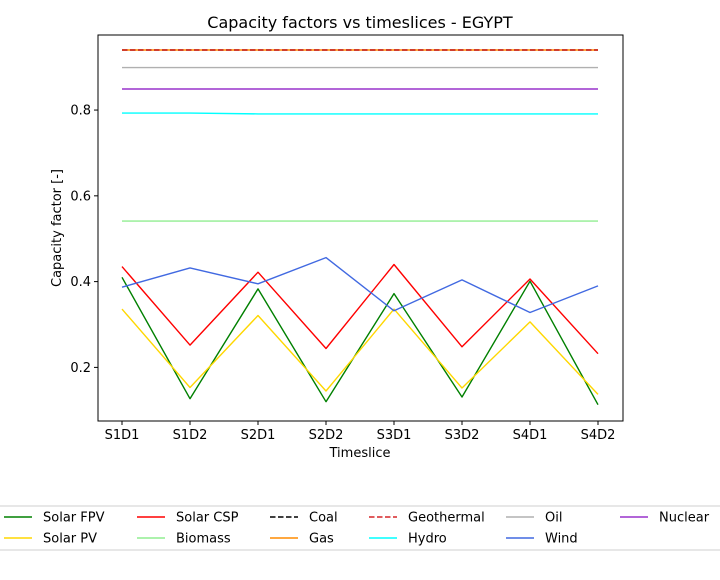 Image resolution: width=720 pixels, height=580 pixels. What do you see at coordinates (553, 518) in the screenshot?
I see `legend-label: Oil` at bounding box center [553, 518].